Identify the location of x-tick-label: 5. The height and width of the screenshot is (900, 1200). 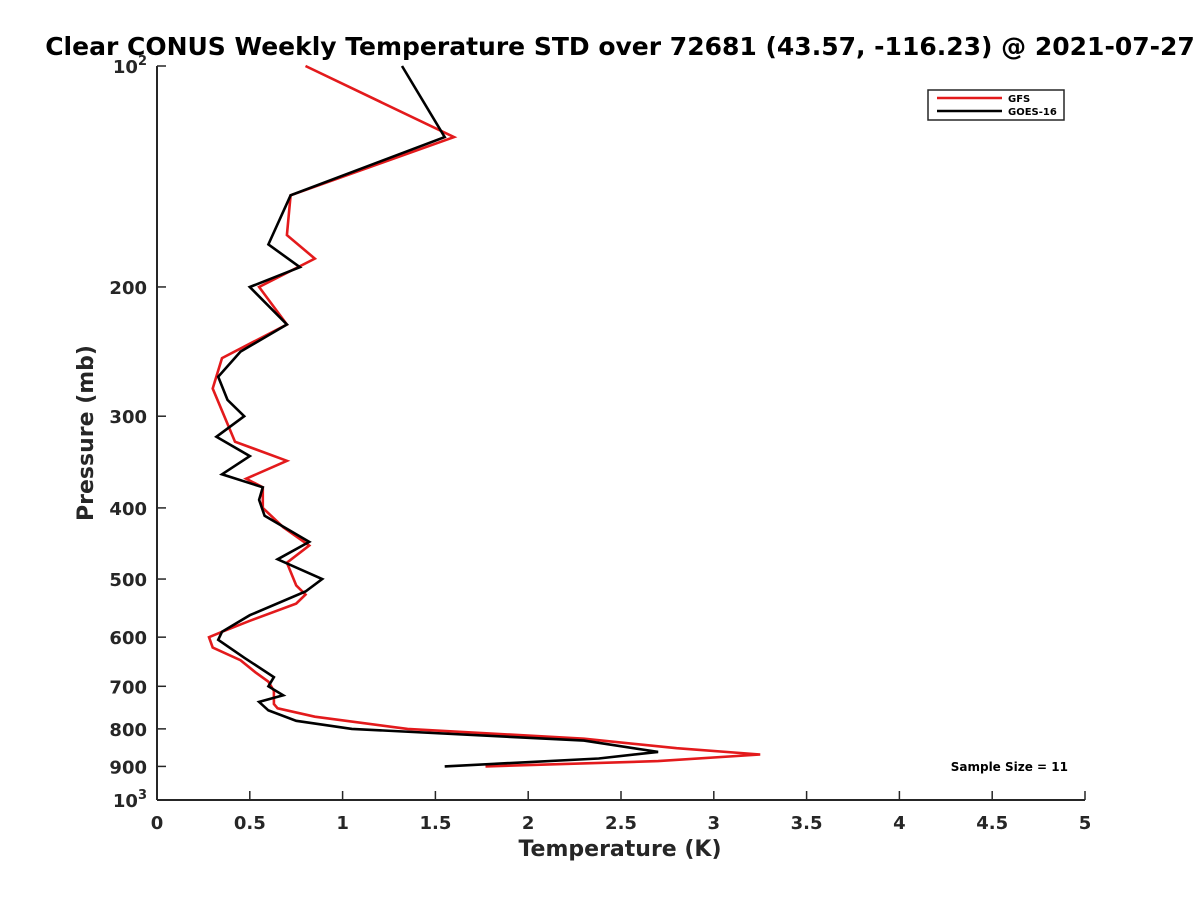
(1085, 823).